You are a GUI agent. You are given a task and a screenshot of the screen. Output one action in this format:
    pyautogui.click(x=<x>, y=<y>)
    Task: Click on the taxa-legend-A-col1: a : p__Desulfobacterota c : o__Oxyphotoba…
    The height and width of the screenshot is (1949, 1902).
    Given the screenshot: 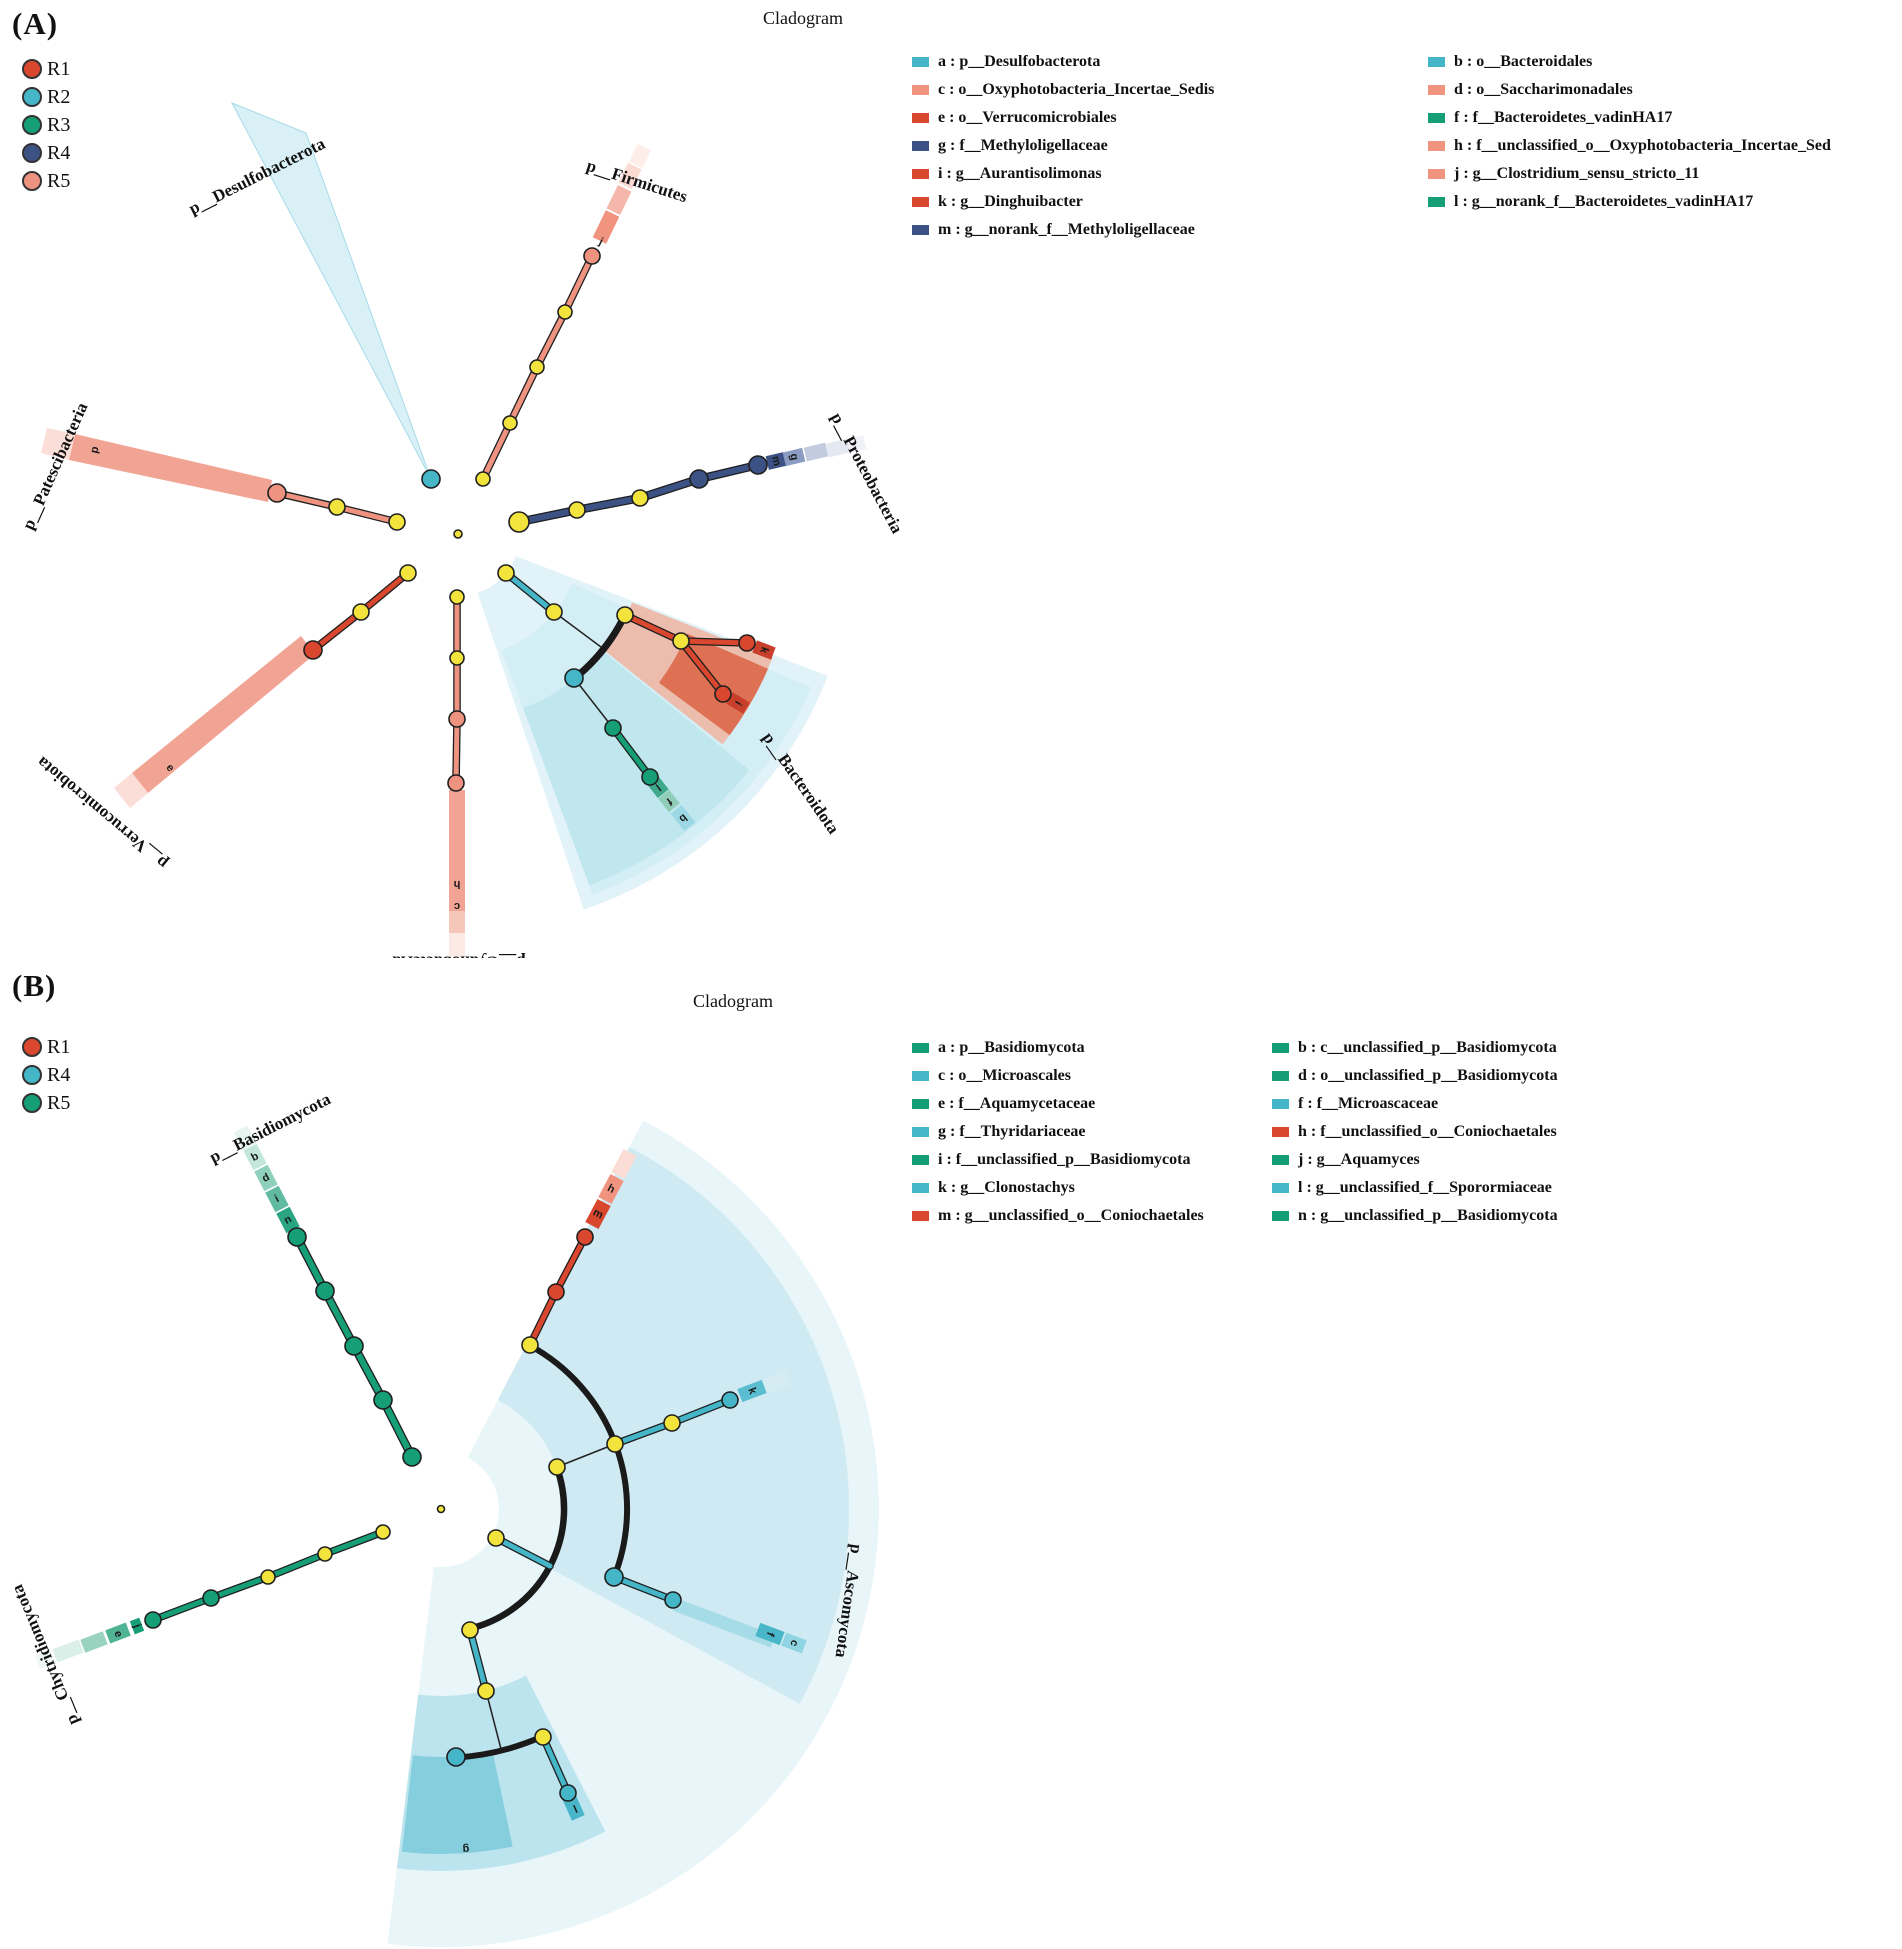 What is the action you would take?
    pyautogui.click(x=1063, y=146)
    